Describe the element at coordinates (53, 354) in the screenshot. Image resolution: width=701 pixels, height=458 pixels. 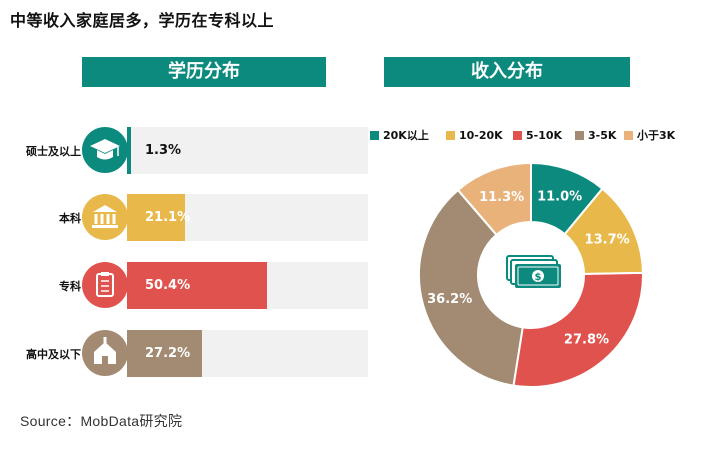
I see `education-category-label: 高中及以下` at that location.